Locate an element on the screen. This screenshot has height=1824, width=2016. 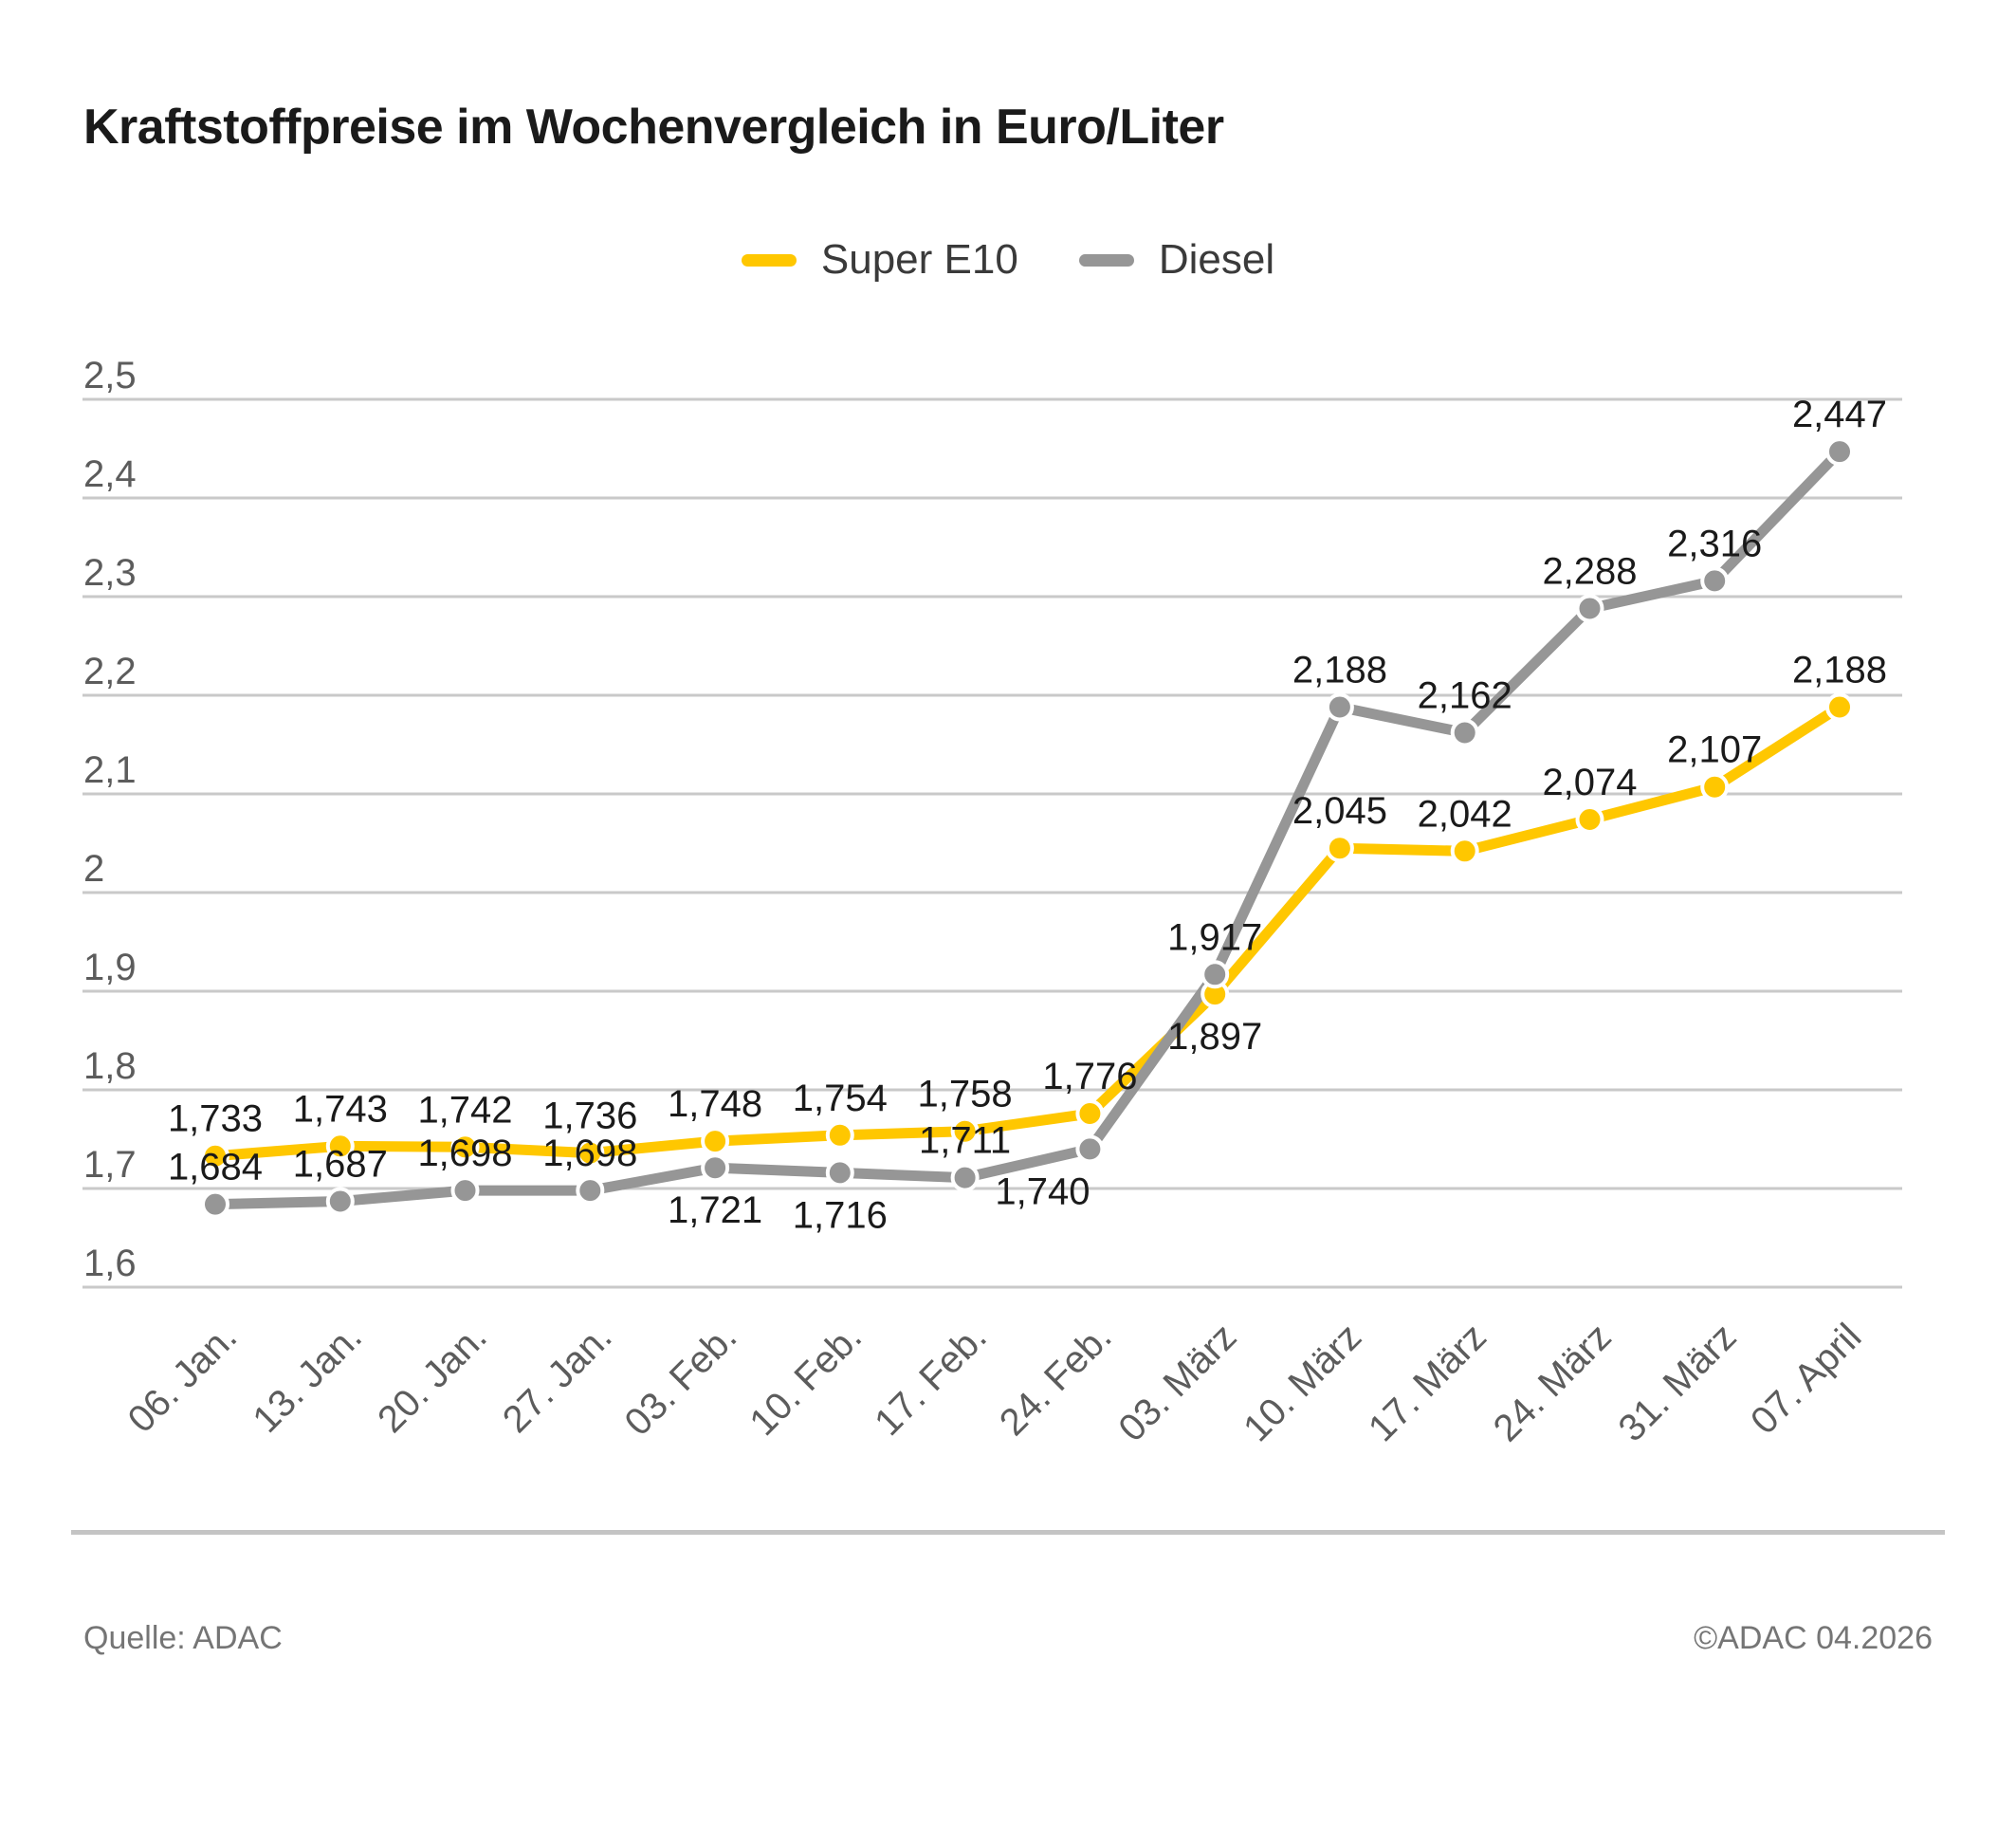
legend-label-super-e10: Super E10 is located at coordinates (919, 259).